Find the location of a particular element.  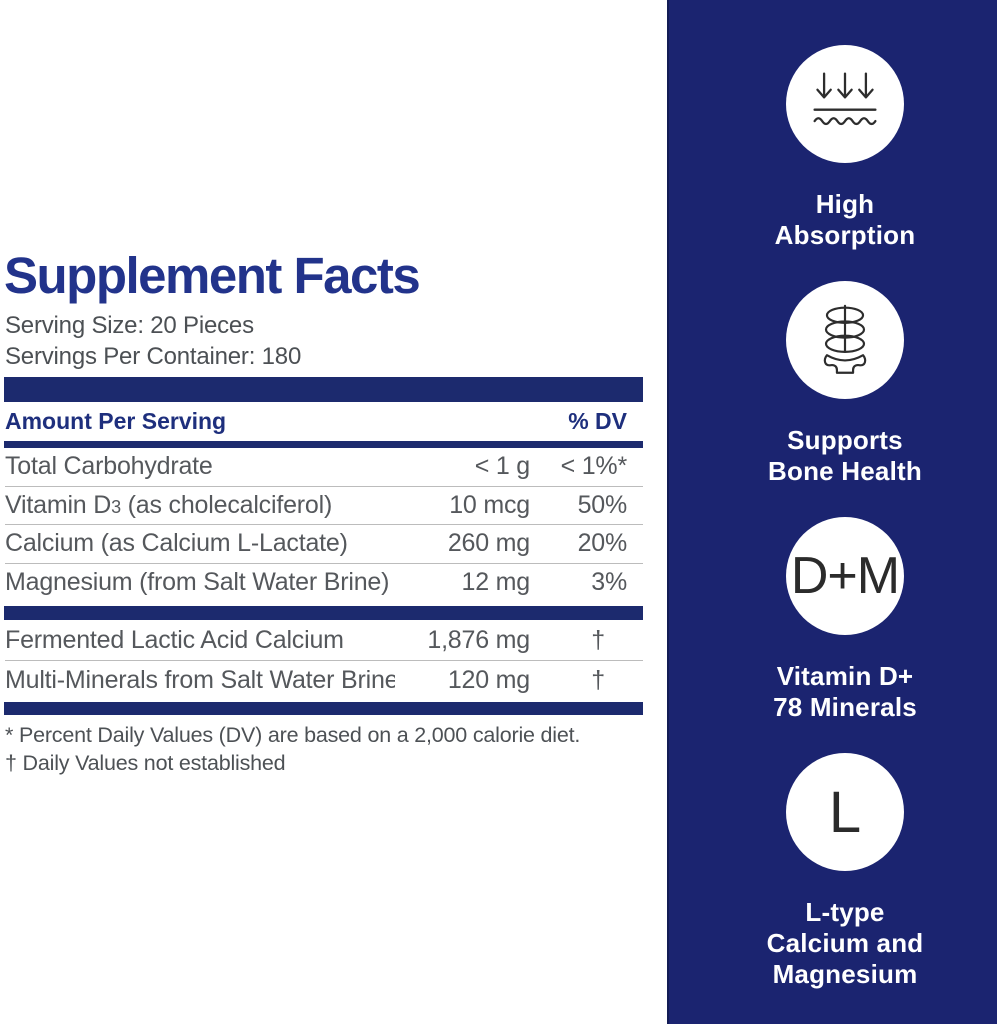

benefit-label: Supports Bone Health is located at coordinates (845, 455).